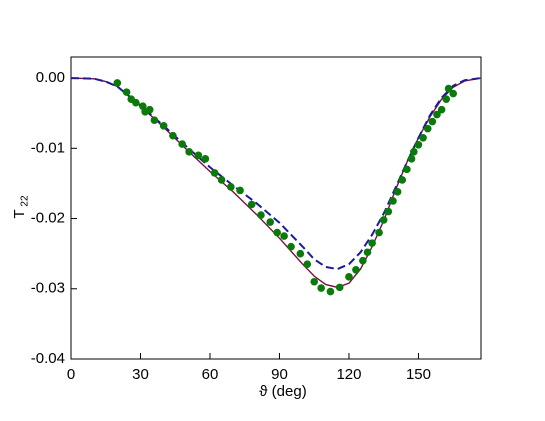 This screenshot has width=545, height=421. Describe the element at coordinates (48, 288) in the screenshot. I see `y-tick-label: -0.03` at that location.